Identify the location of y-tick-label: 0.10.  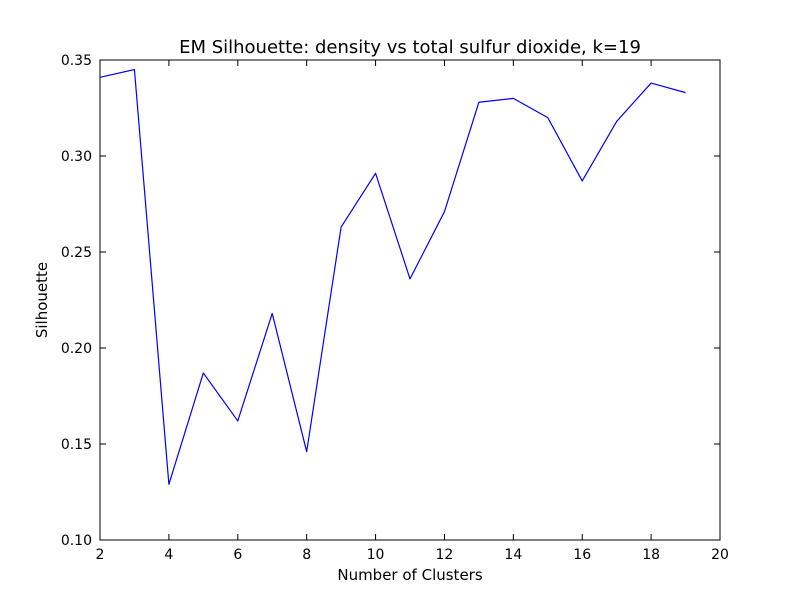
(76, 541).